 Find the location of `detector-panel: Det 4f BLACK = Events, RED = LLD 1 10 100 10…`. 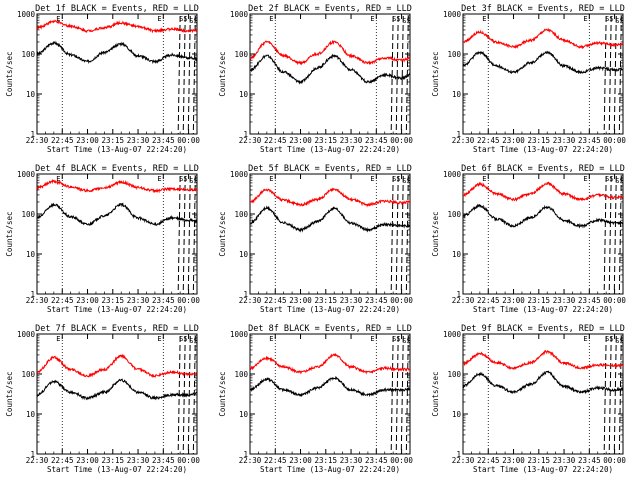

detector-panel: Det 4f BLACK = Events, RED = LLD 1 10 100 10… is located at coordinates (106, 240).